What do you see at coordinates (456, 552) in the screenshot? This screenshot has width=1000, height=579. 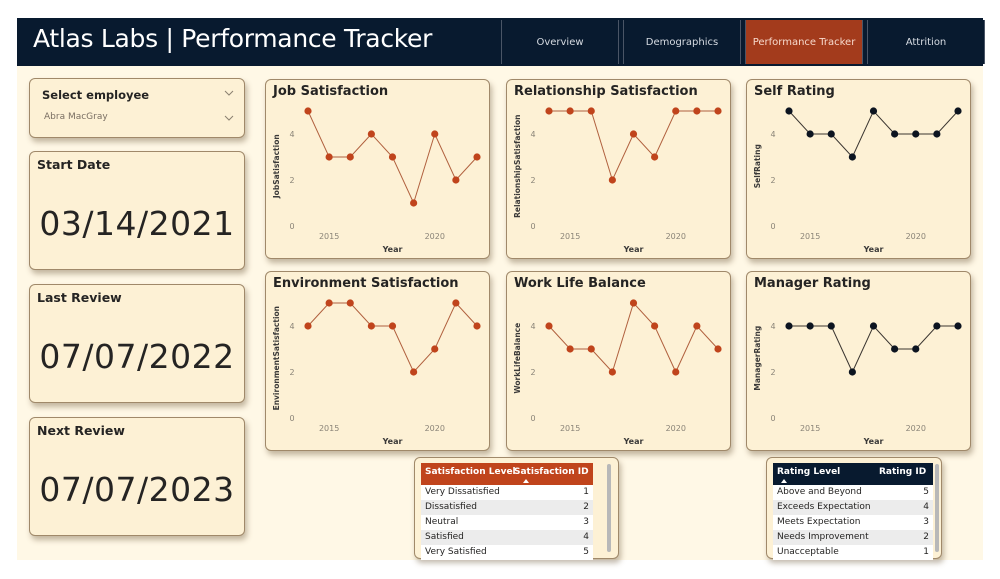 I see `level-cell: Very Satisfied` at bounding box center [456, 552].